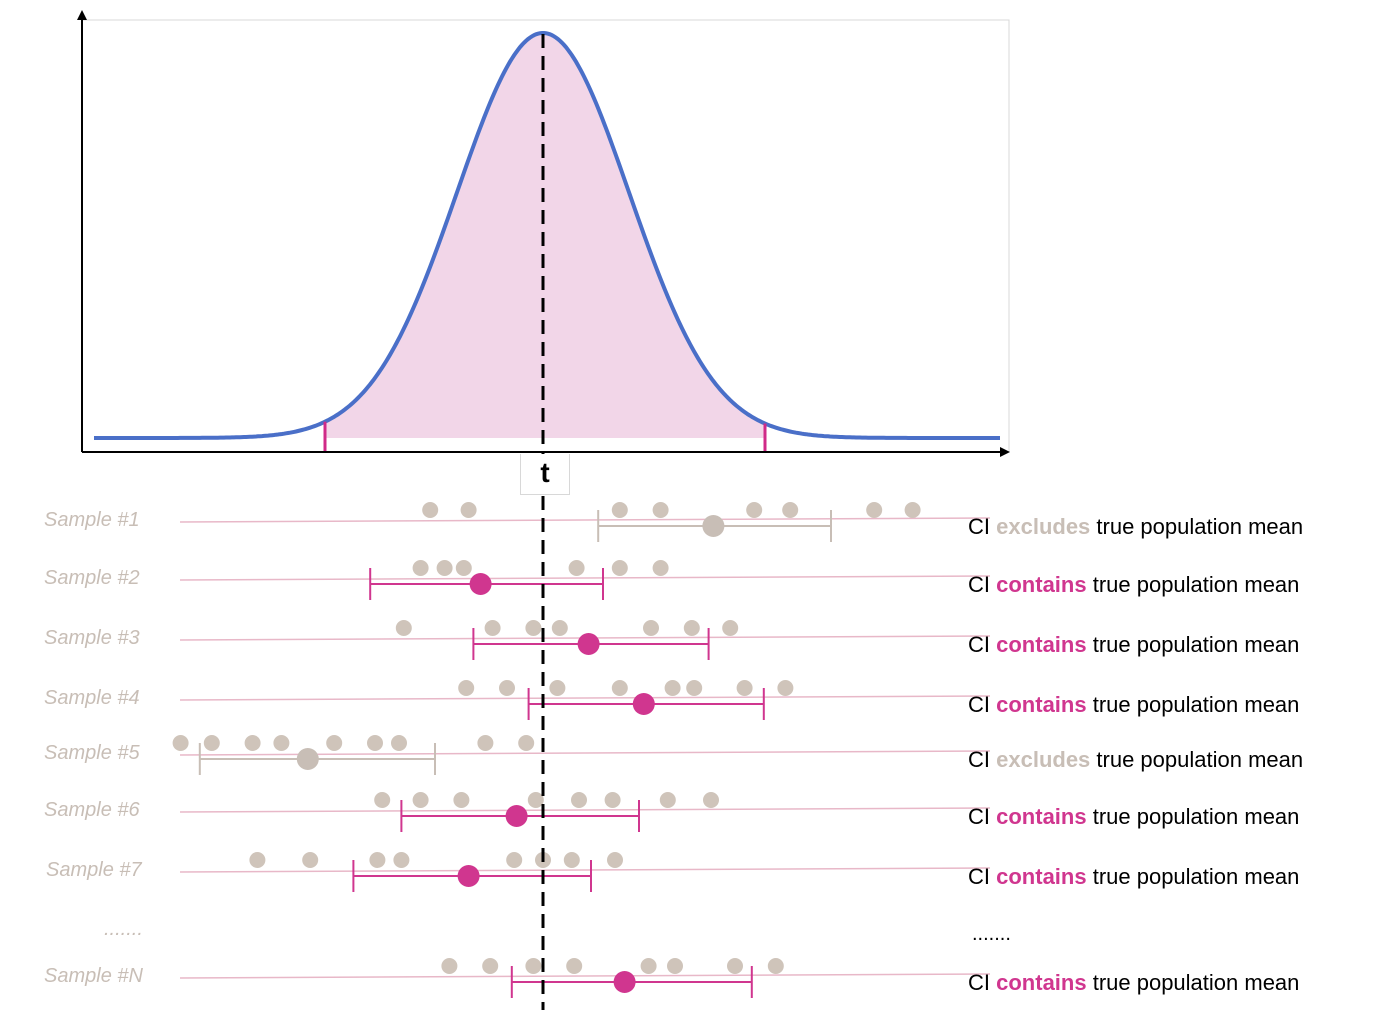 This screenshot has height=1013, width=1400. What do you see at coordinates (92, 578) in the screenshot?
I see `sample-label: Sample #2` at bounding box center [92, 578].